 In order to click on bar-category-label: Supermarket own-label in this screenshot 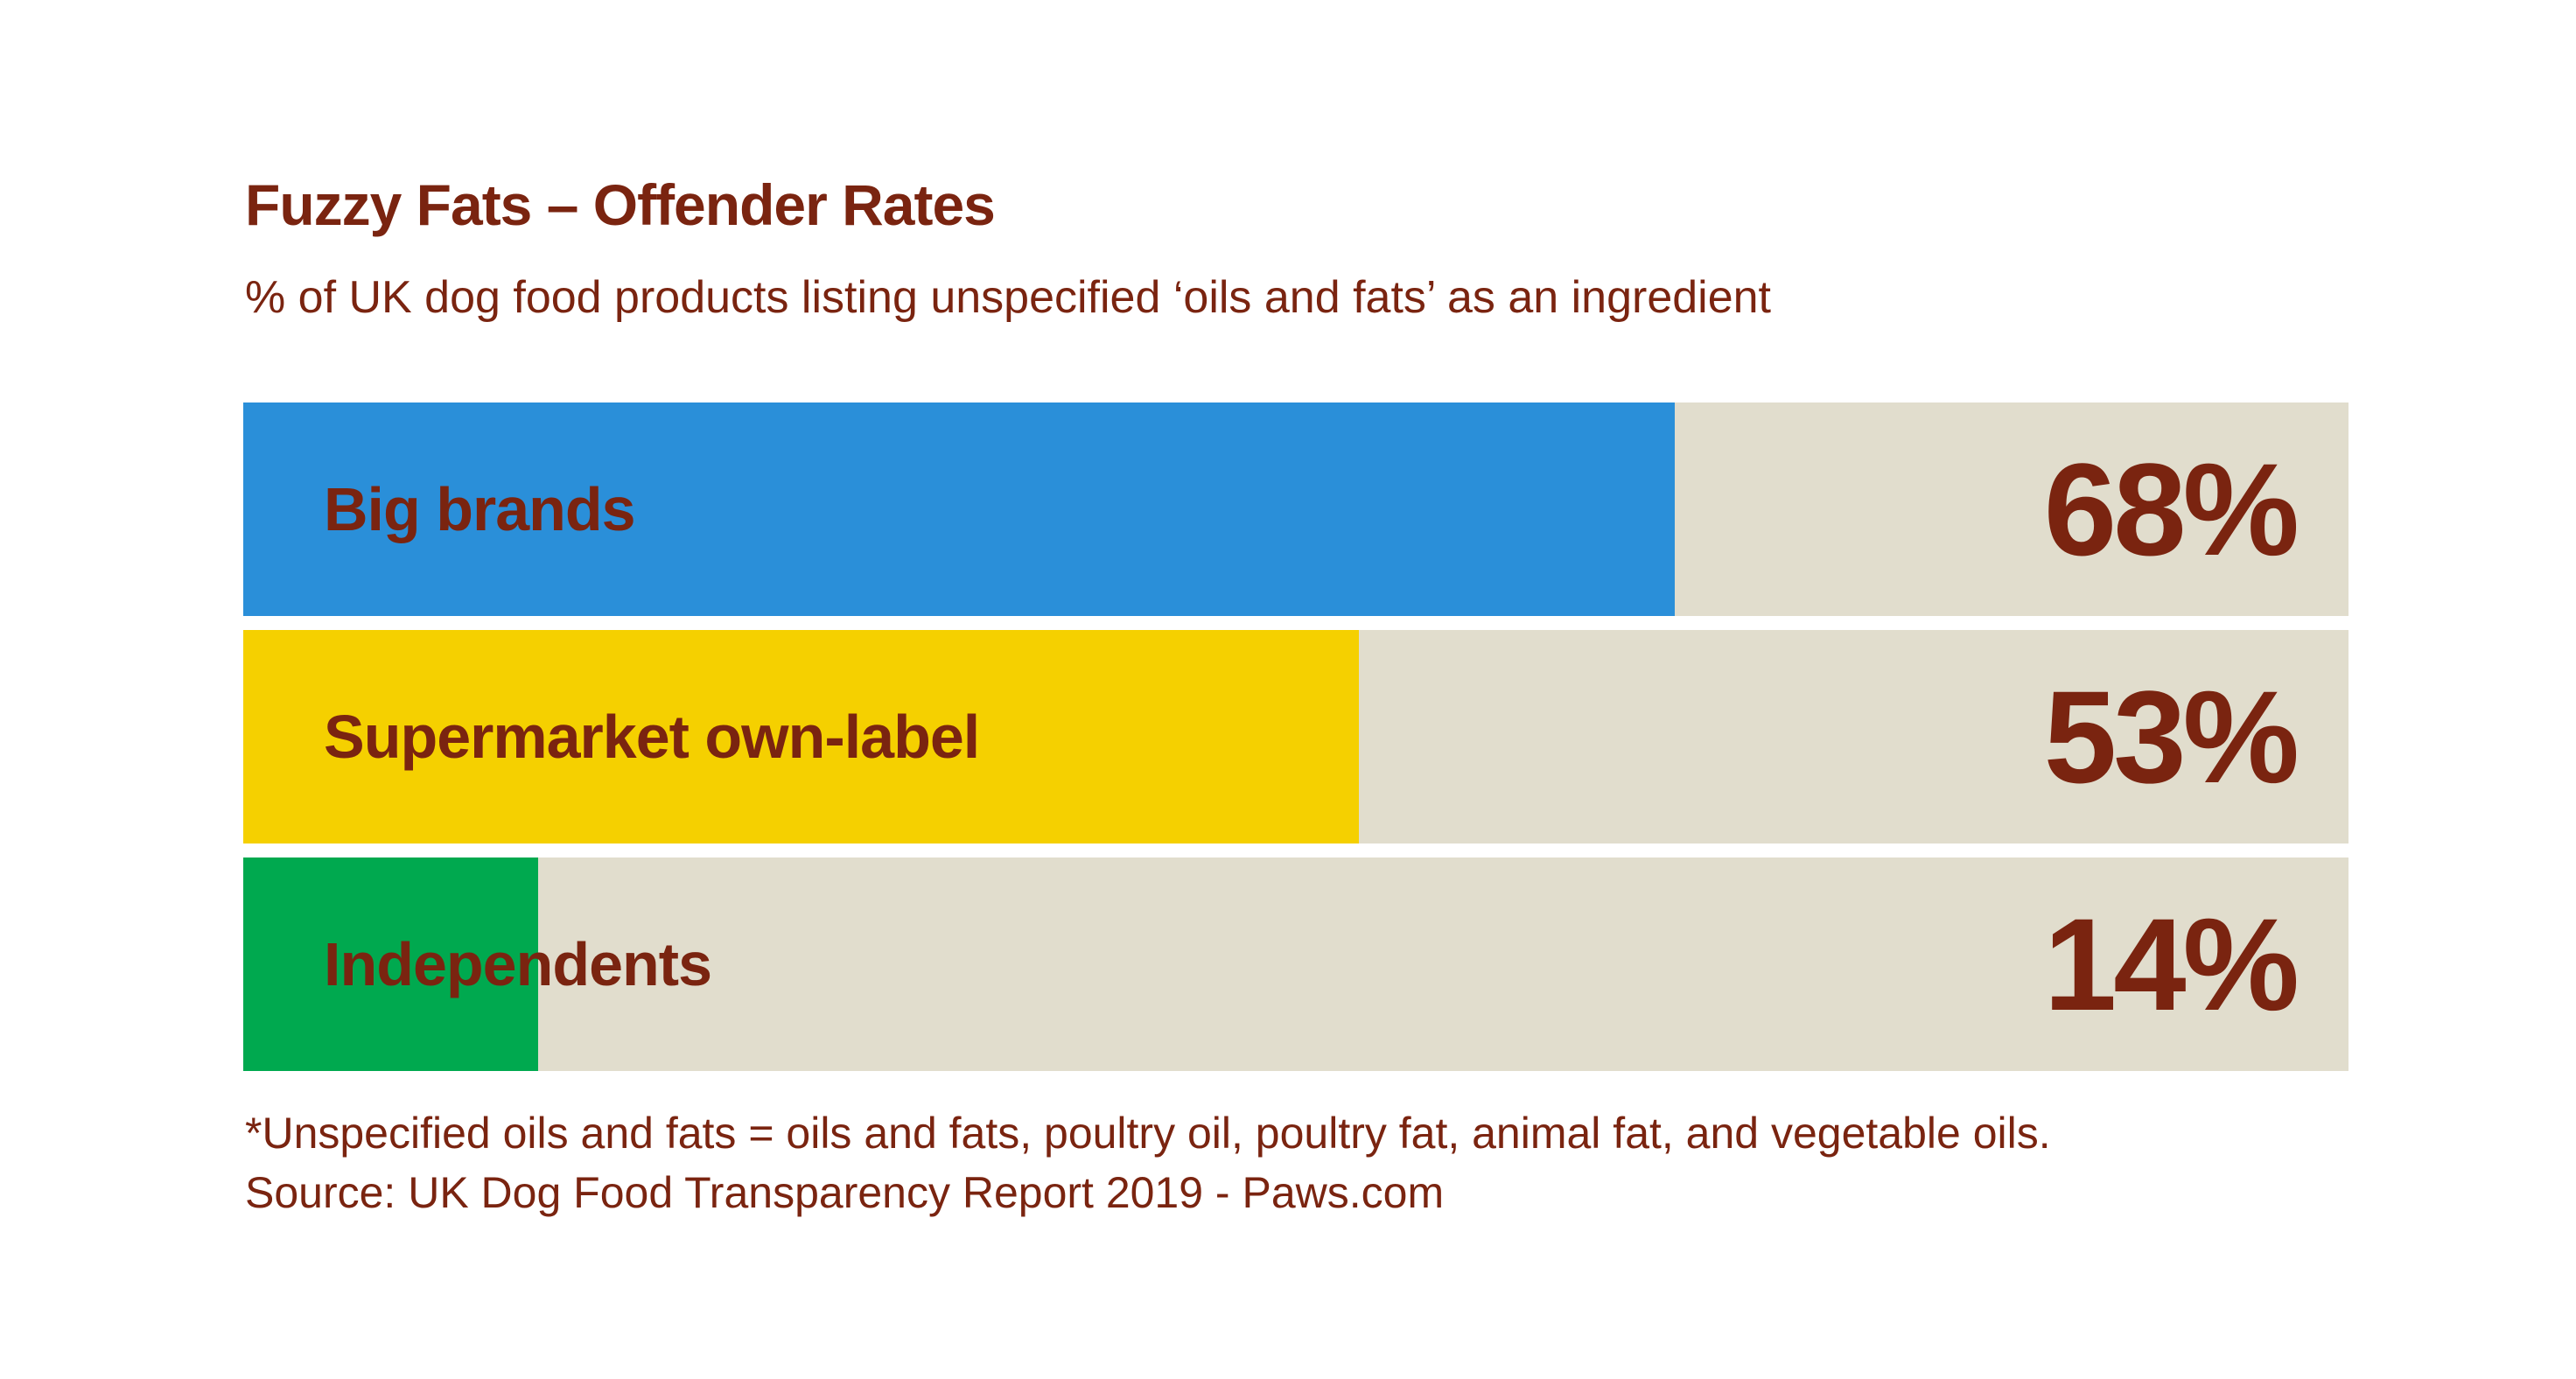, I will do `click(652, 737)`.